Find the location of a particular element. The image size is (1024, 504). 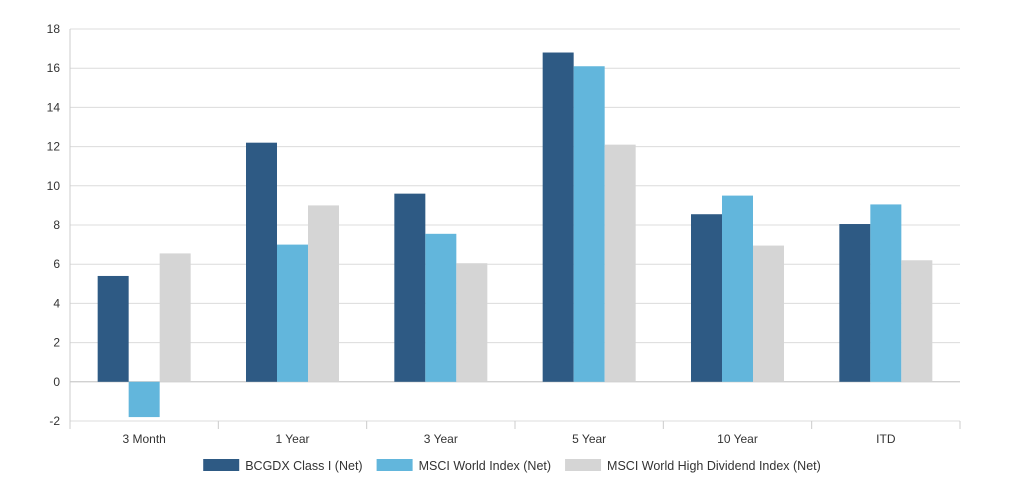

y-tick-label: 8 is located at coordinates (56, 225).